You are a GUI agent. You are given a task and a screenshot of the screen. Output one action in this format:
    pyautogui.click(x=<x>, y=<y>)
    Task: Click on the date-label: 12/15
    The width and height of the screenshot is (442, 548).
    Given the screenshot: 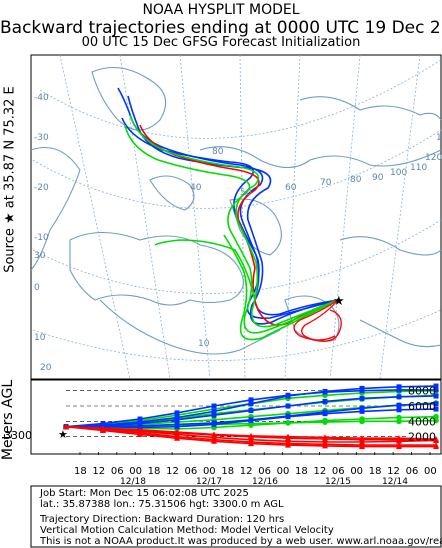 What is the action you would take?
    pyautogui.click(x=338, y=482)
    